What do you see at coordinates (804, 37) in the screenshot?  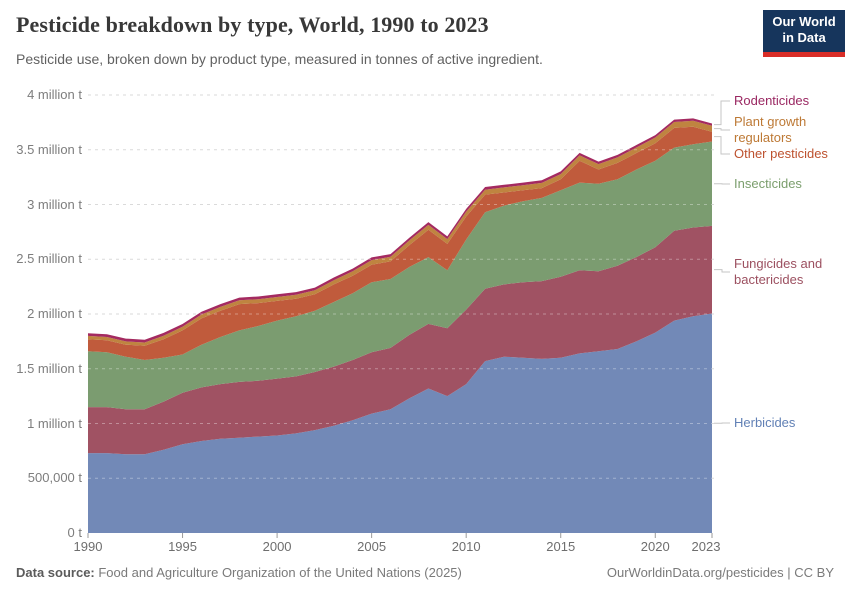 I see `owid-logo-line2: in Data` at bounding box center [804, 37].